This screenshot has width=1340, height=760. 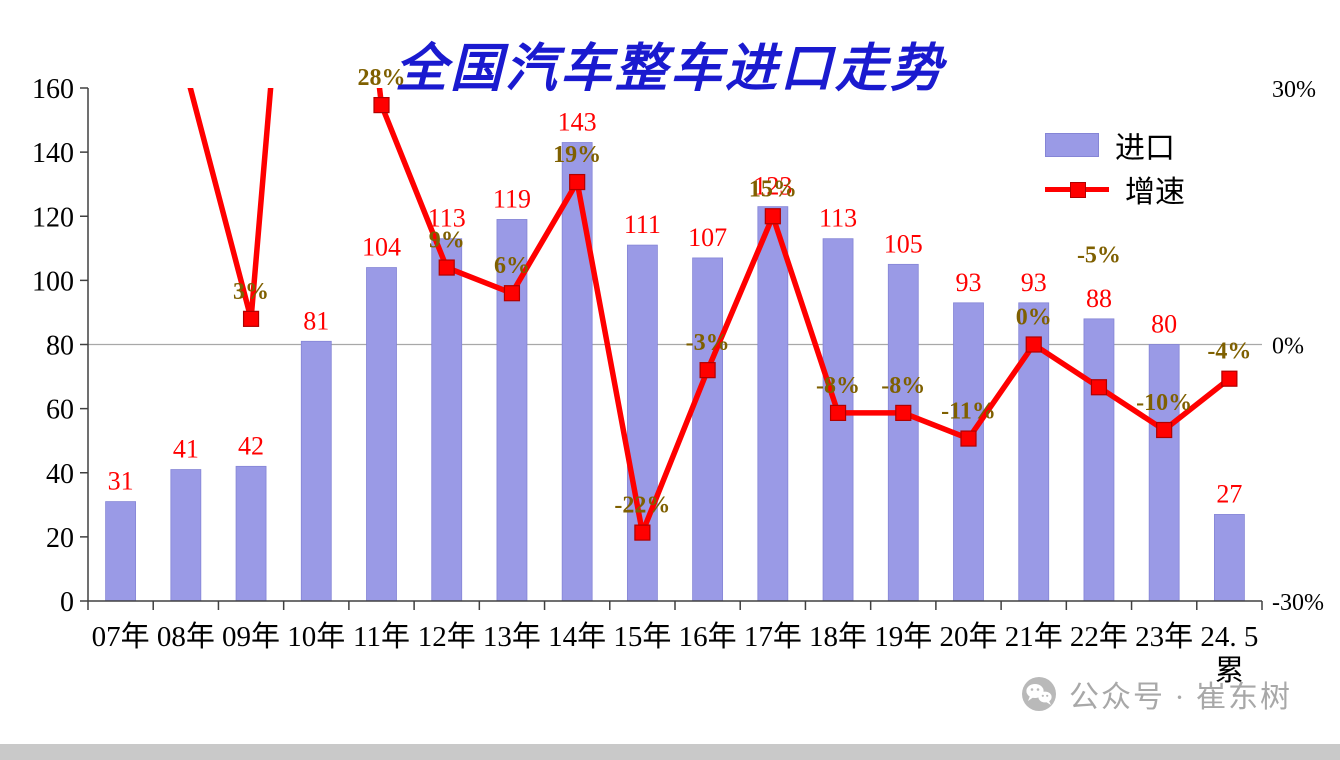 I want to click on x-tick-label: 14年, so click(x=577, y=636).